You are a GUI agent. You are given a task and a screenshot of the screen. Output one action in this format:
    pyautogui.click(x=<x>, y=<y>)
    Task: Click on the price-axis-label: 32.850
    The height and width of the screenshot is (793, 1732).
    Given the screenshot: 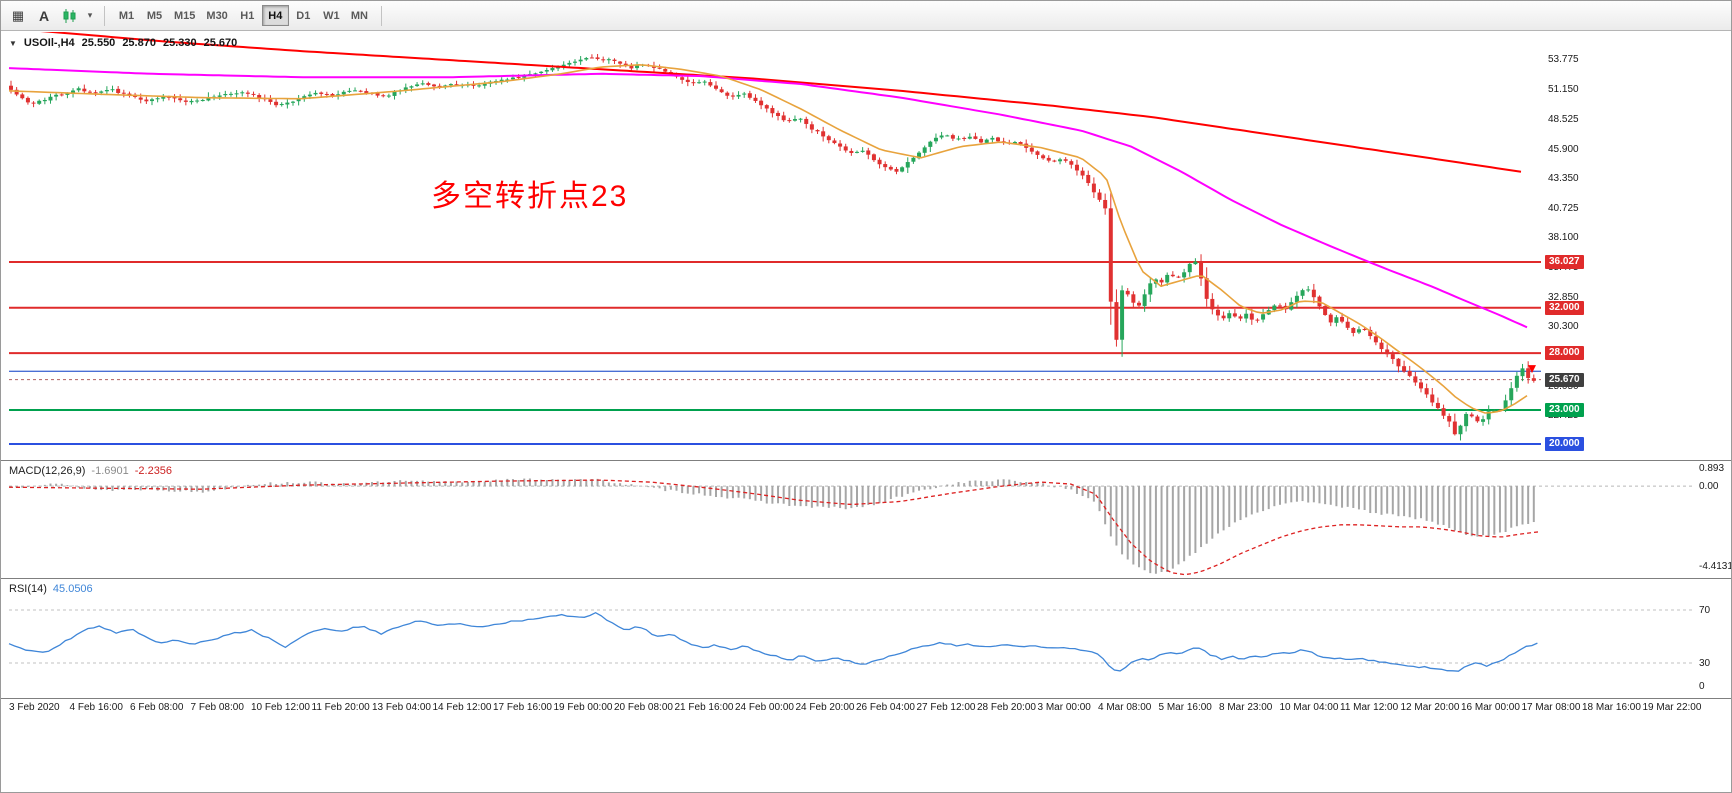 What is the action you would take?
    pyautogui.click(x=1563, y=298)
    